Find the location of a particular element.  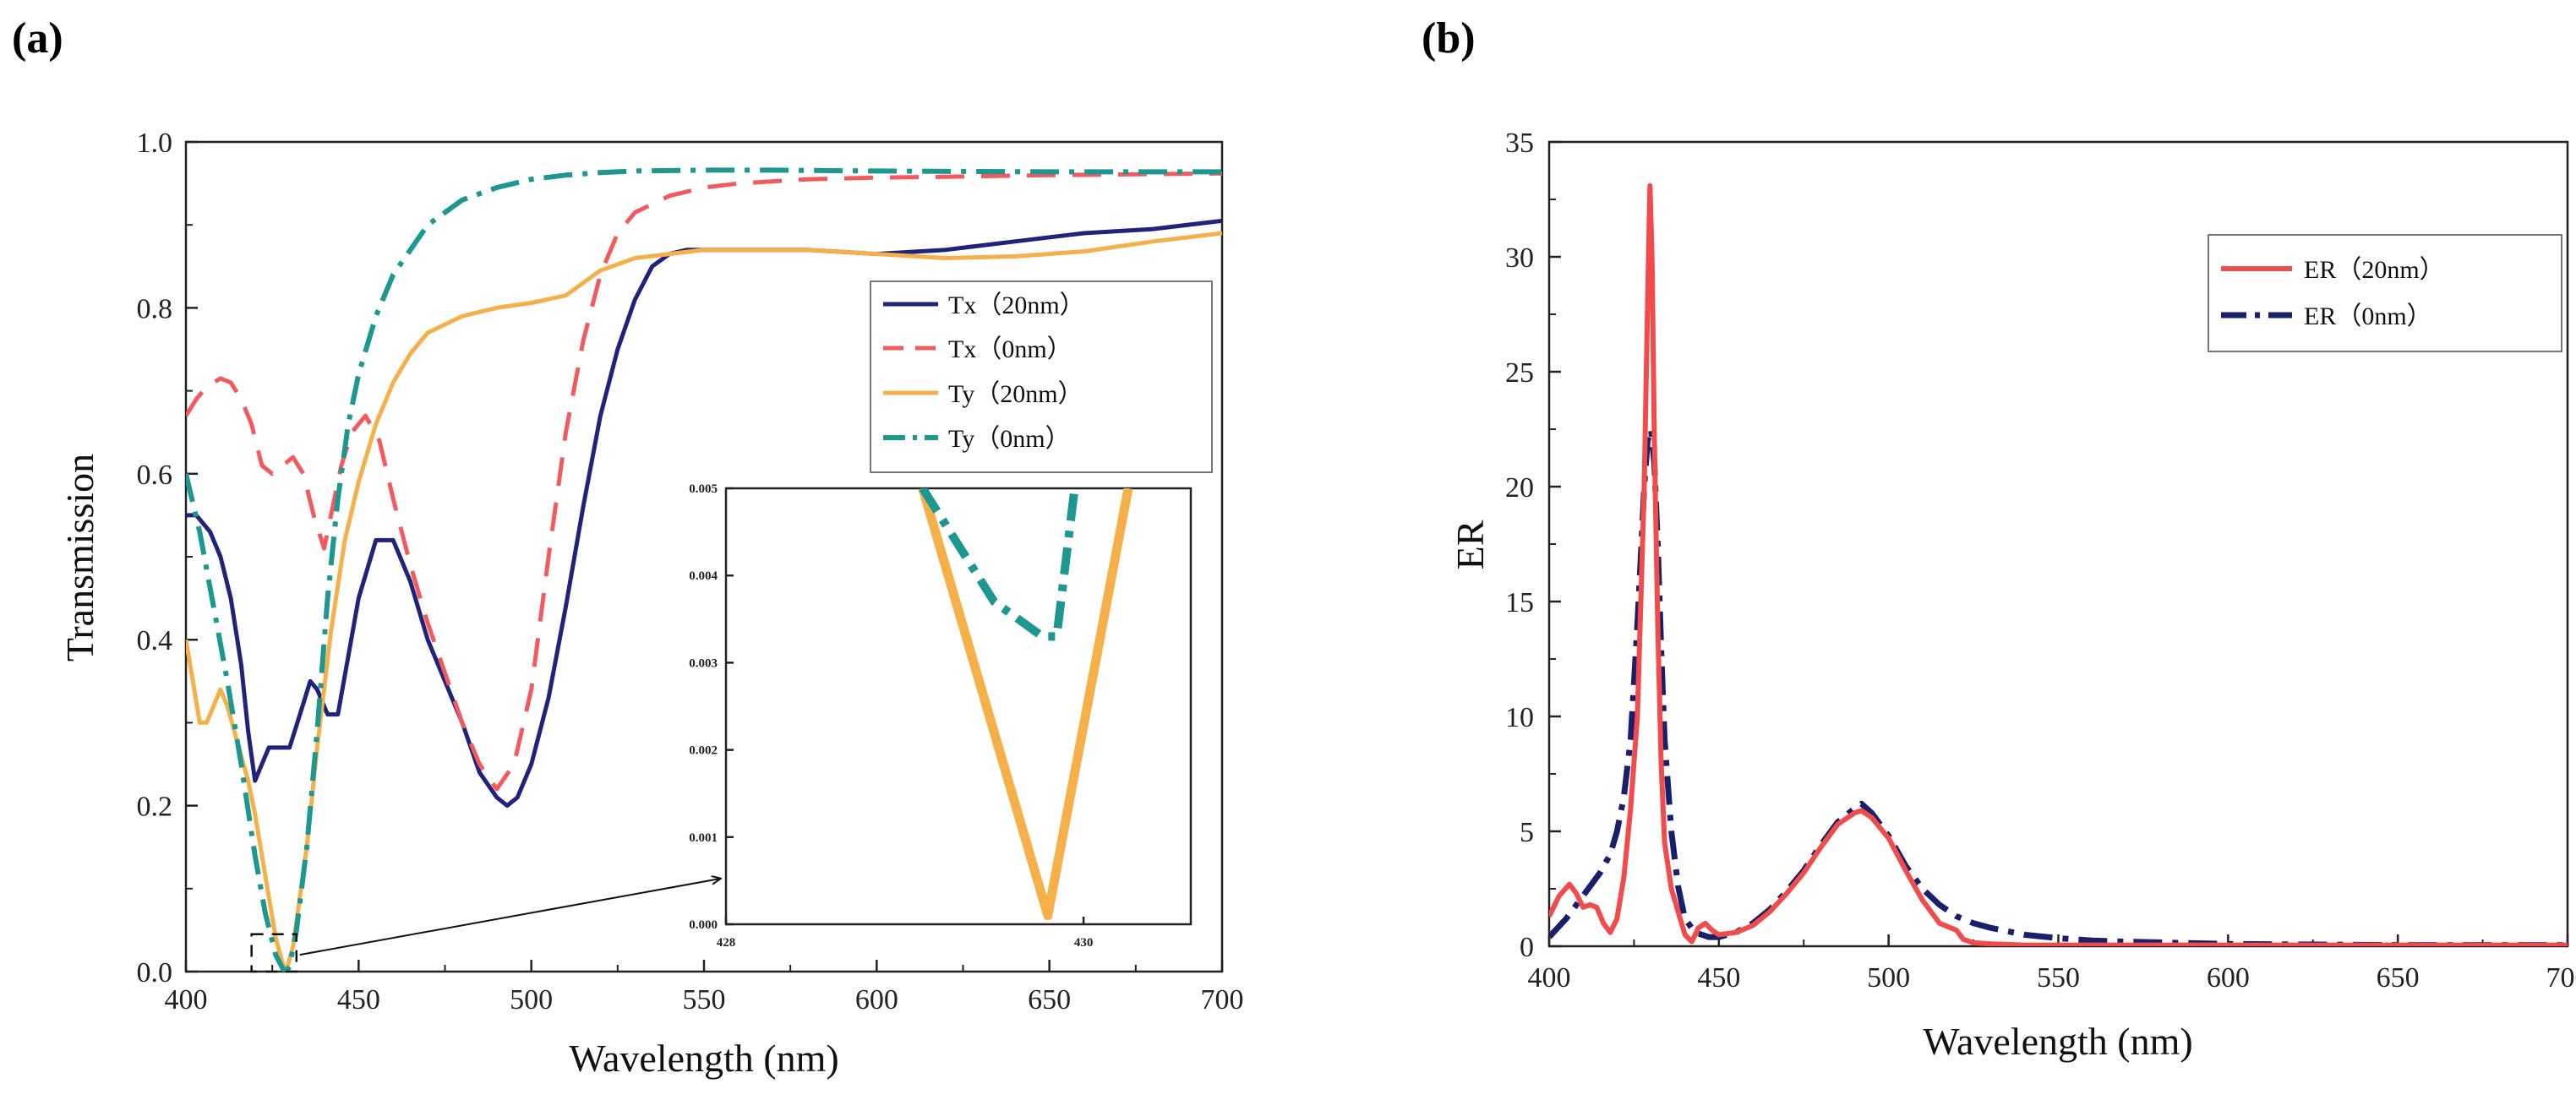

zoom-box is located at coordinates (274, 953).